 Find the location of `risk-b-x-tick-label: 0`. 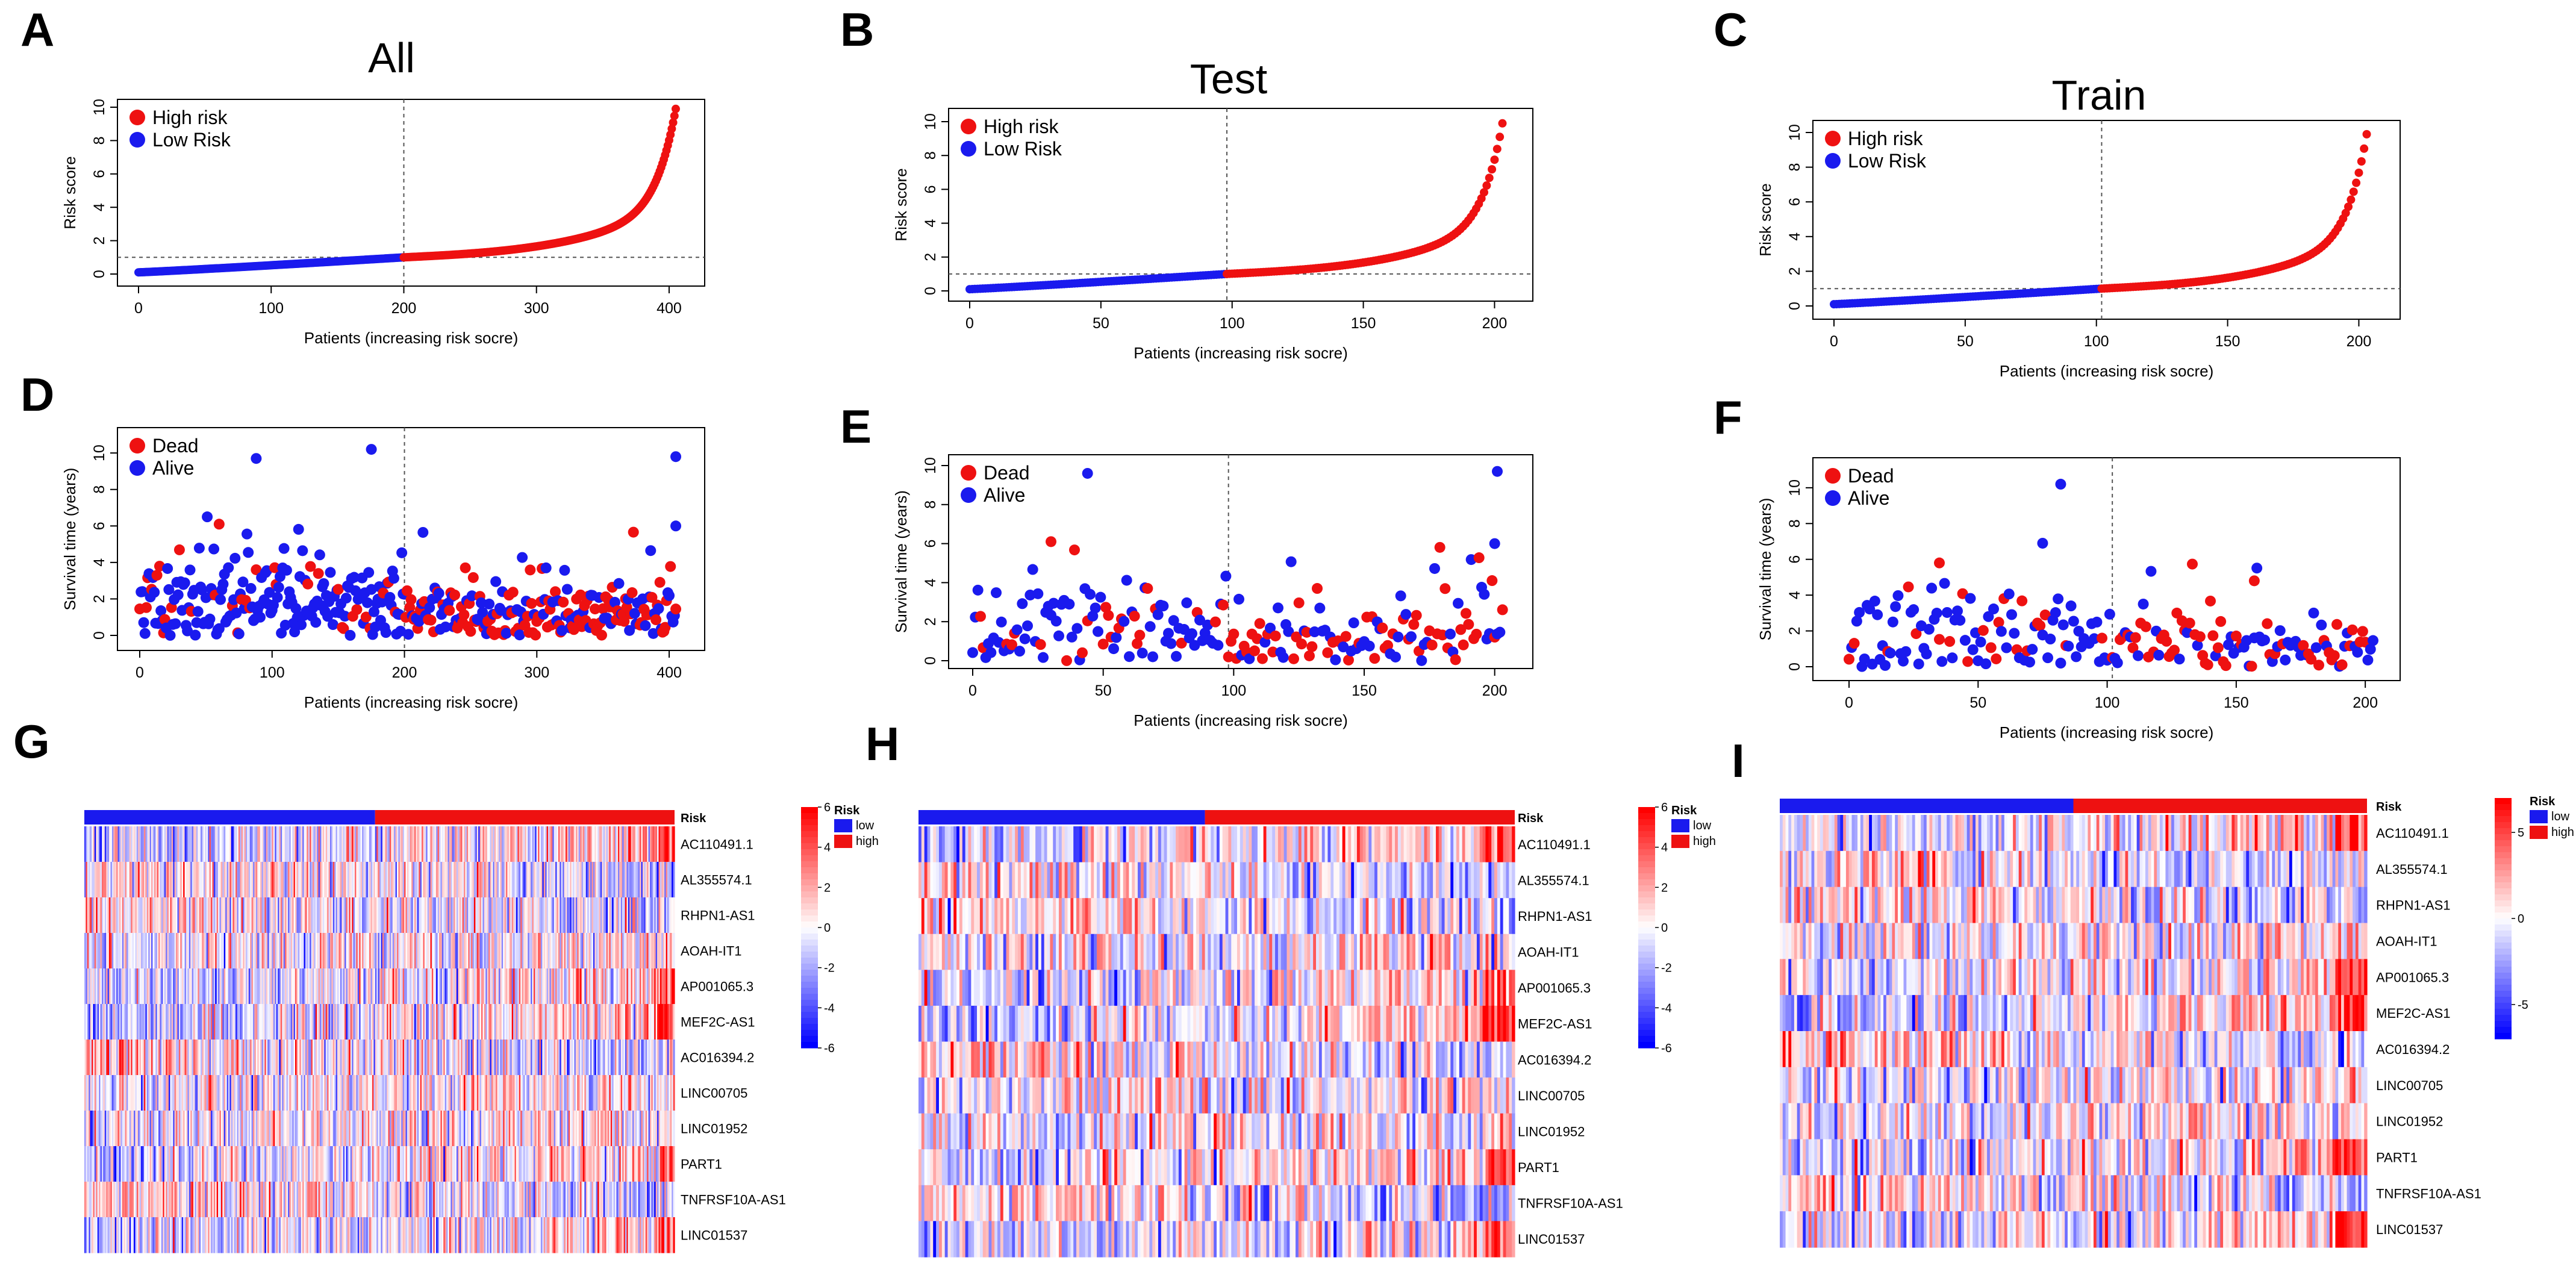

risk-b-x-tick-label: 0 is located at coordinates (969, 324).